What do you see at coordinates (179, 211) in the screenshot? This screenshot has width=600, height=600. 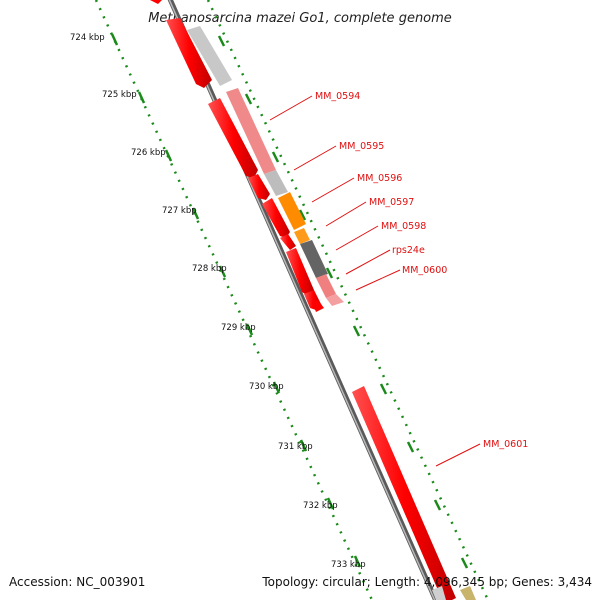 I see `kbp-tick-label: 727 kbp` at bounding box center [179, 211].